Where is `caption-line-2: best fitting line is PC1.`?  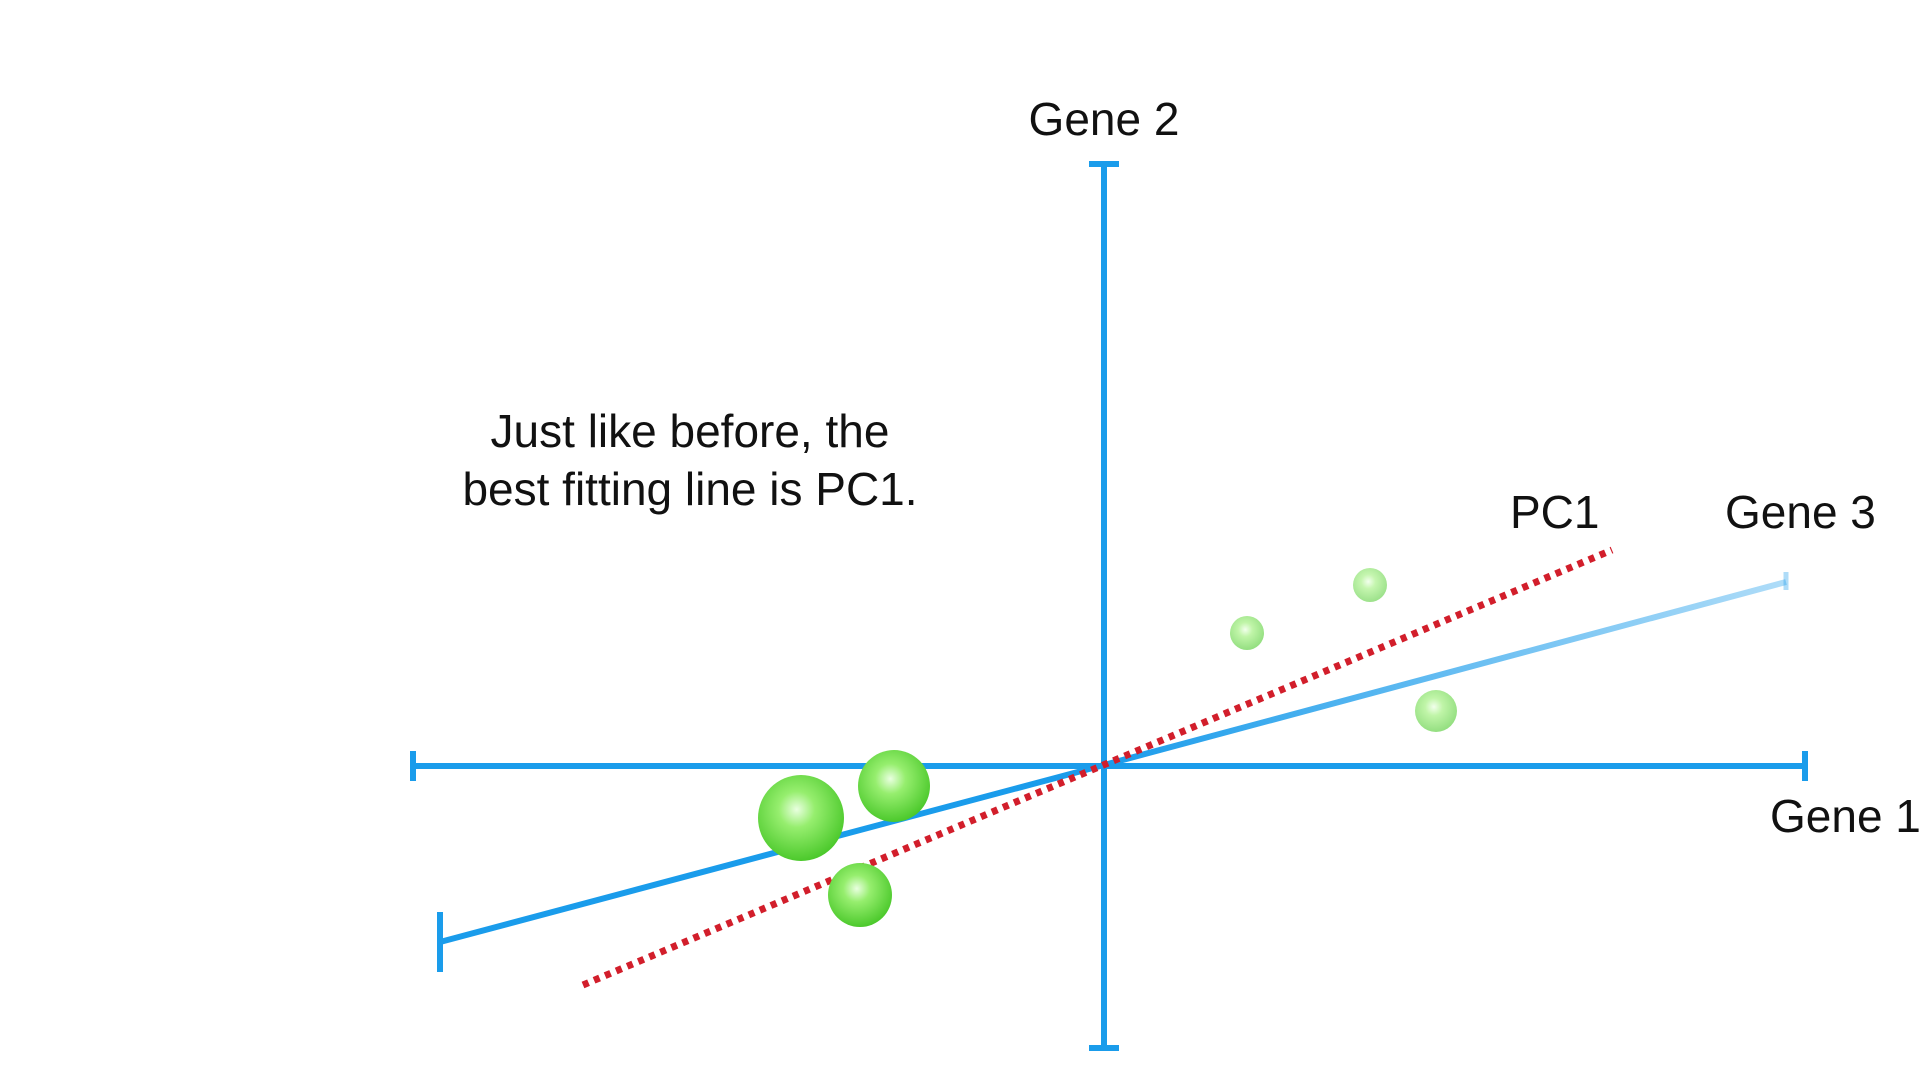
caption-line-2: best fitting line is PC1. is located at coordinates (690, 489).